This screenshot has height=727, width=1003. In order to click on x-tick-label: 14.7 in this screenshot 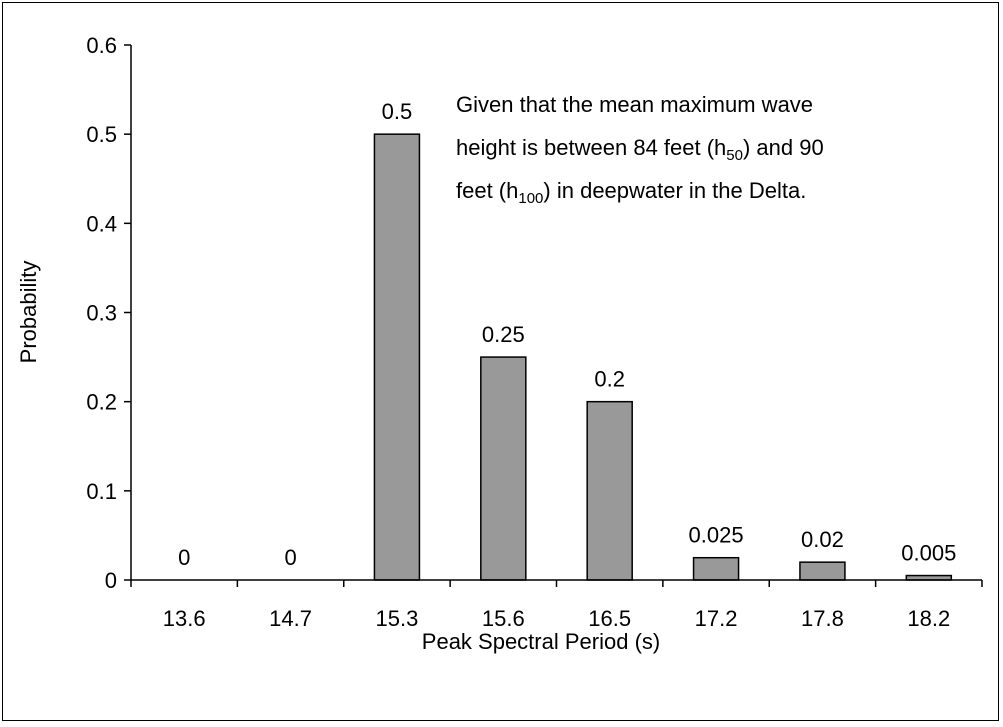, I will do `click(290, 618)`.